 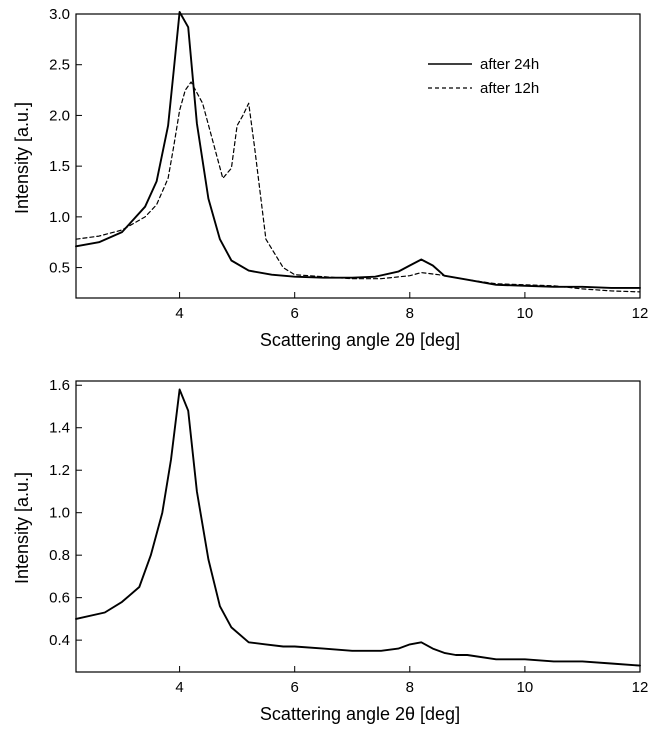 What do you see at coordinates (22, 158) in the screenshot?
I see `chart-top-y-axis-title: Intensity [a.u.]` at bounding box center [22, 158].